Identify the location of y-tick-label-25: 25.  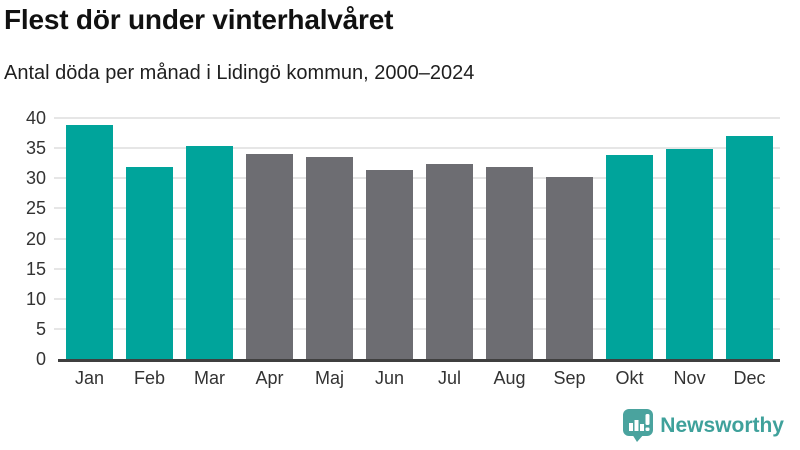
(35, 208).